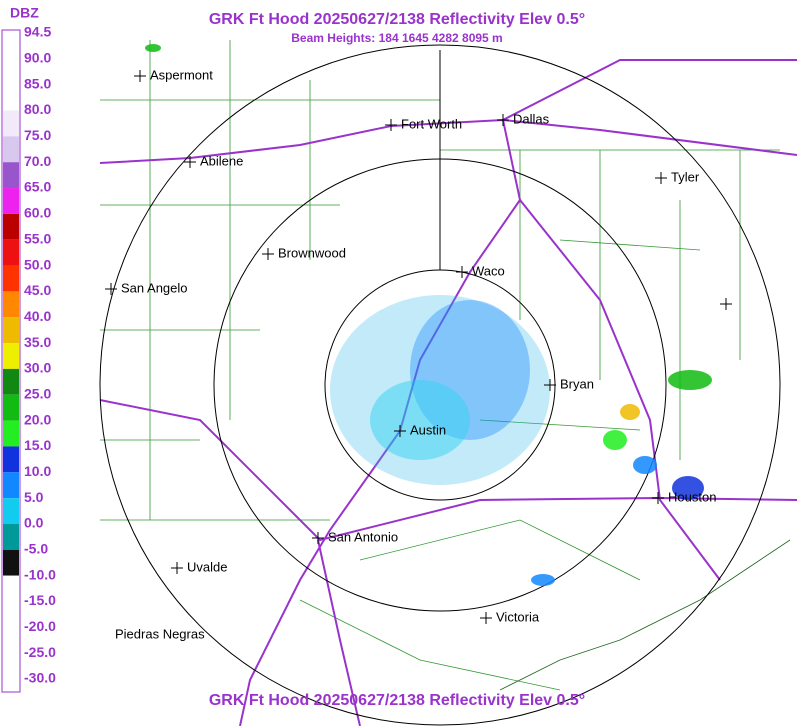 Image resolution: width=797 pixels, height=726 pixels. Describe the element at coordinates (37, 316) in the screenshot. I see `legend-label: 40.0` at that location.